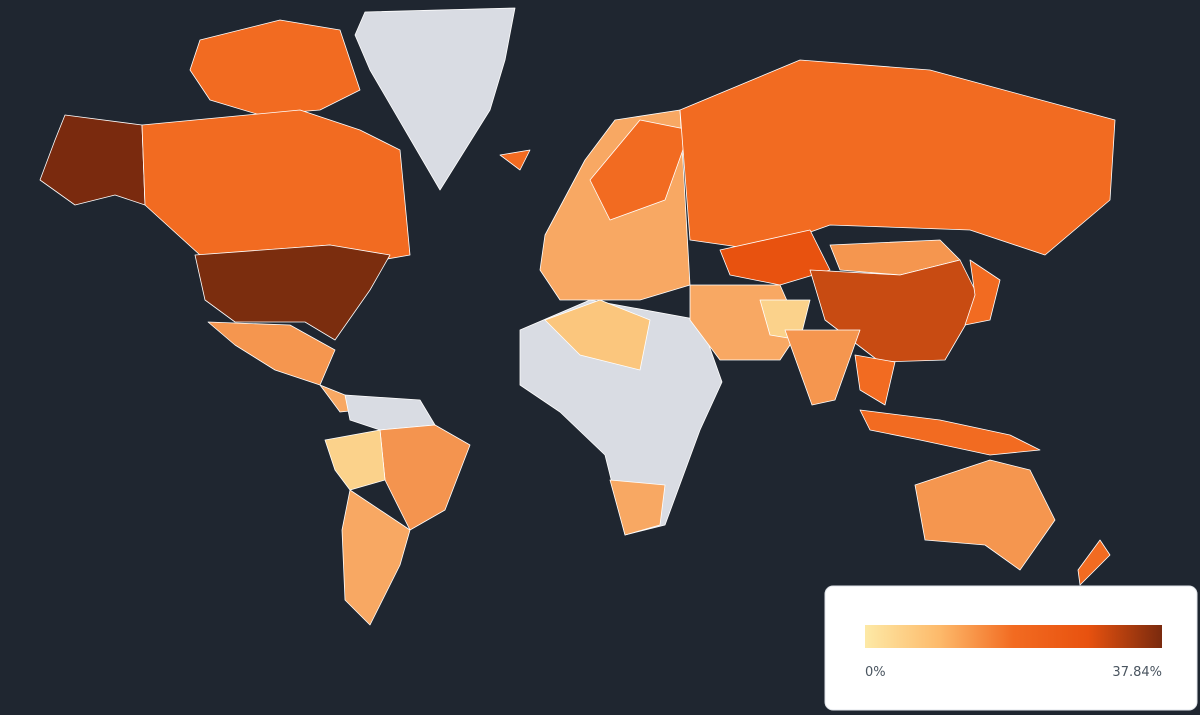 The width and height of the screenshot is (1200, 715). I want to click on color-scale, so click(1013, 636).